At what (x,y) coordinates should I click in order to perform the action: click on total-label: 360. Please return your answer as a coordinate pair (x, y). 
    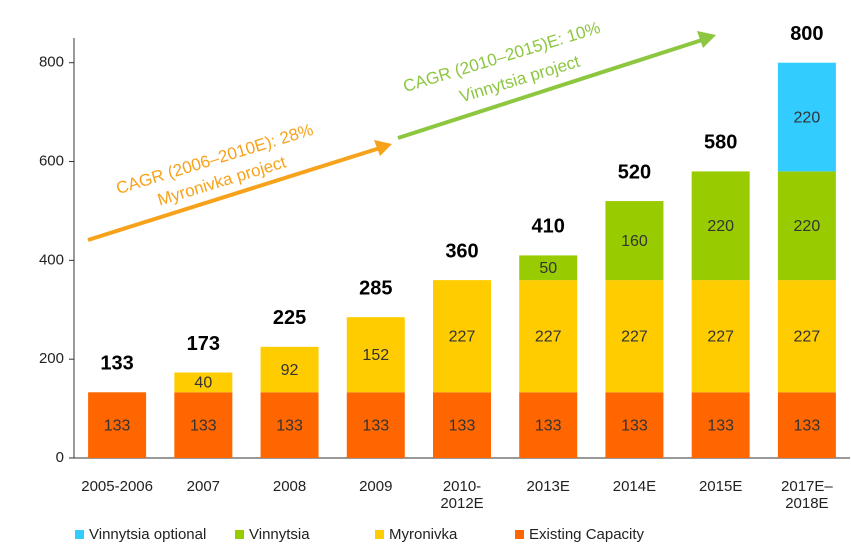
    Looking at the image, I should click on (461, 251).